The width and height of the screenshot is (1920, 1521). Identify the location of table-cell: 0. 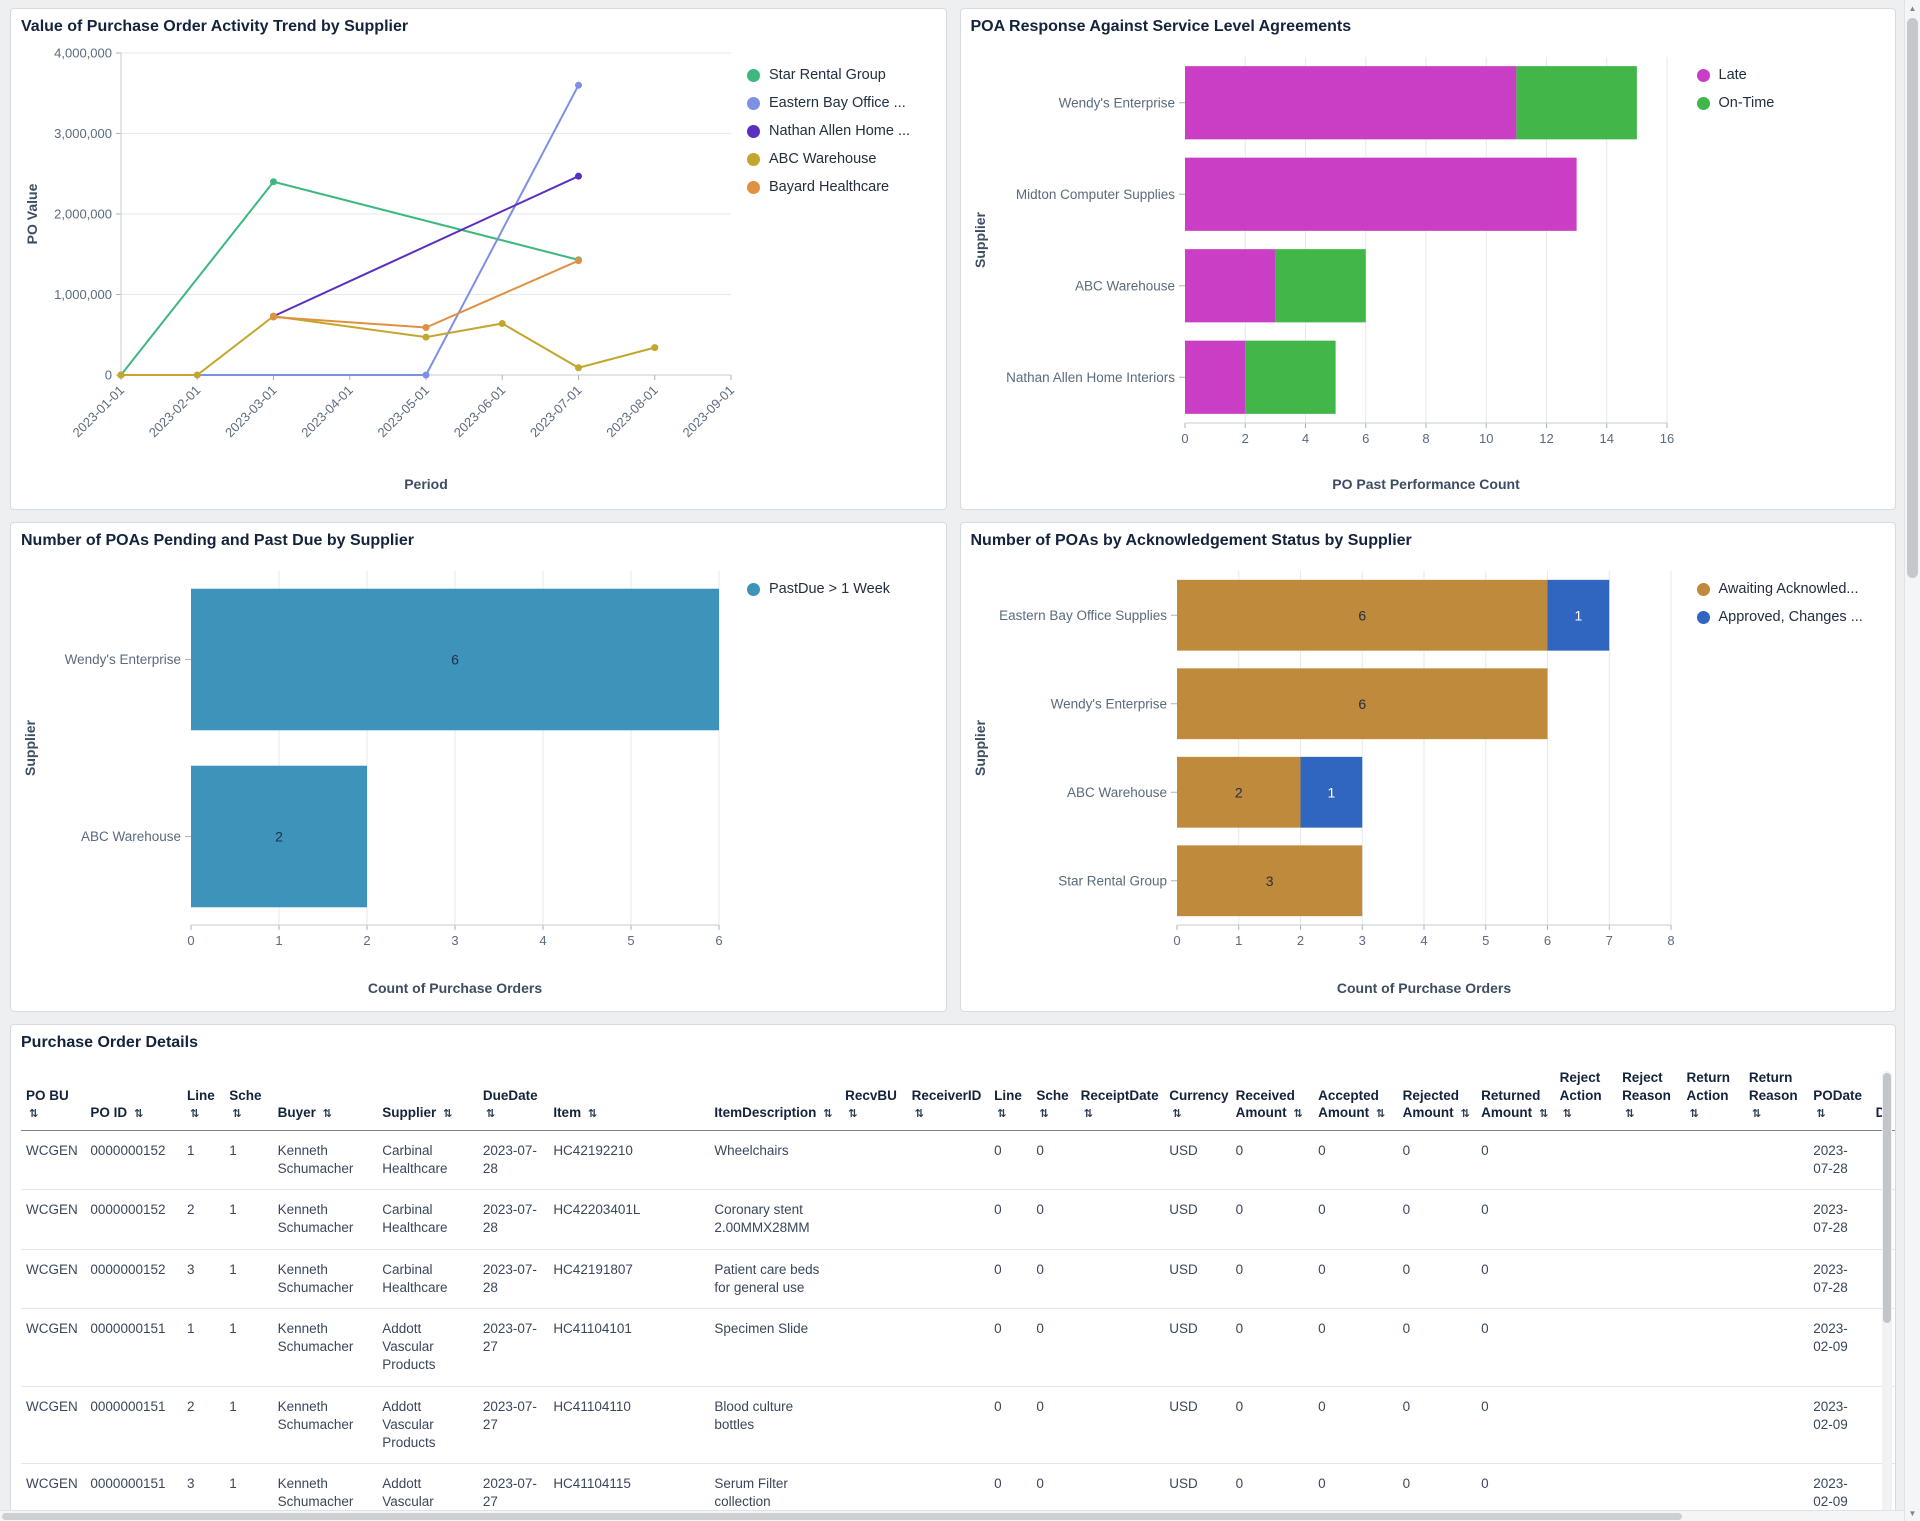
(1515, 1219).